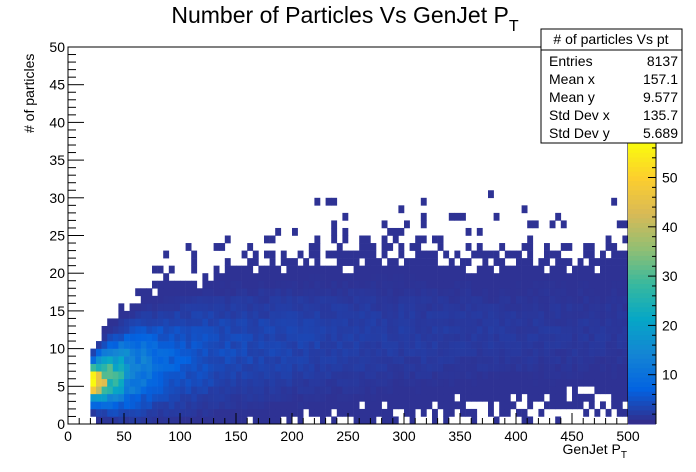 This screenshot has width=696, height=472. What do you see at coordinates (57, 273) in the screenshot?
I see `y-tick-label: 20` at bounding box center [57, 273].